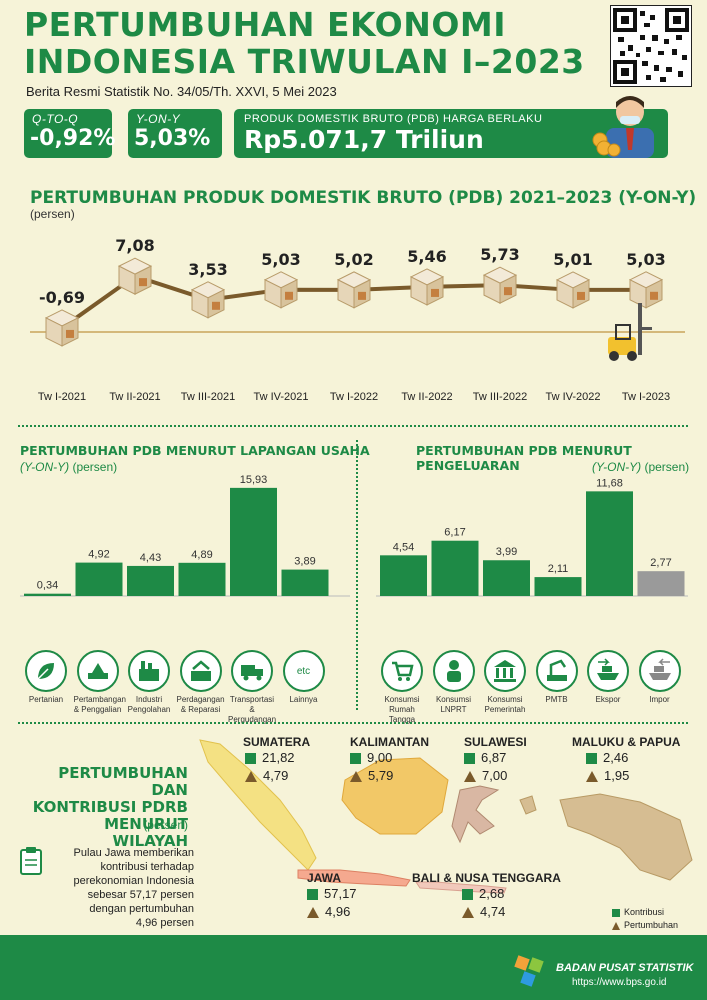 The width and height of the screenshot is (707, 1000). What do you see at coordinates (626, 837) in the screenshot?
I see `map-papua` at bounding box center [626, 837].